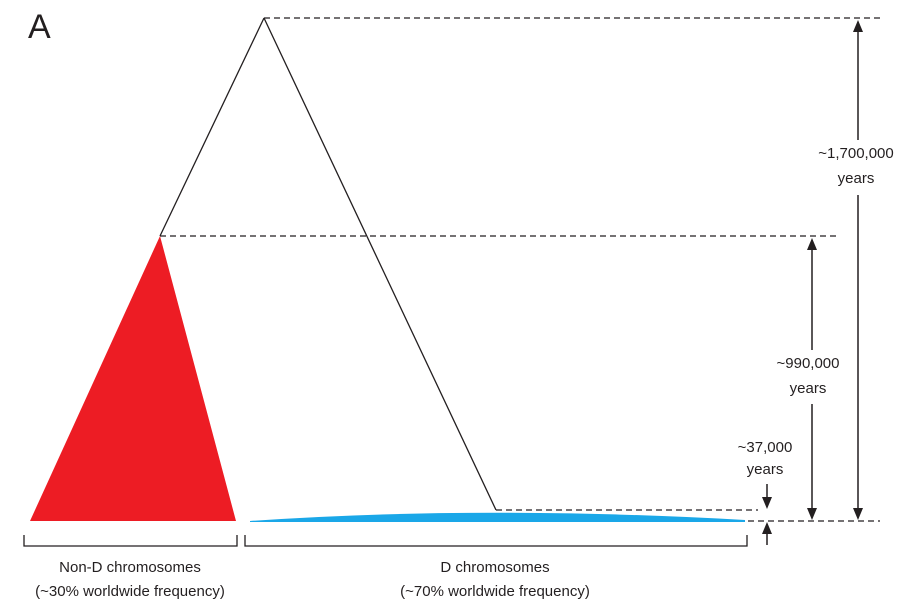  I want to click on d-bracket, so click(496, 541).